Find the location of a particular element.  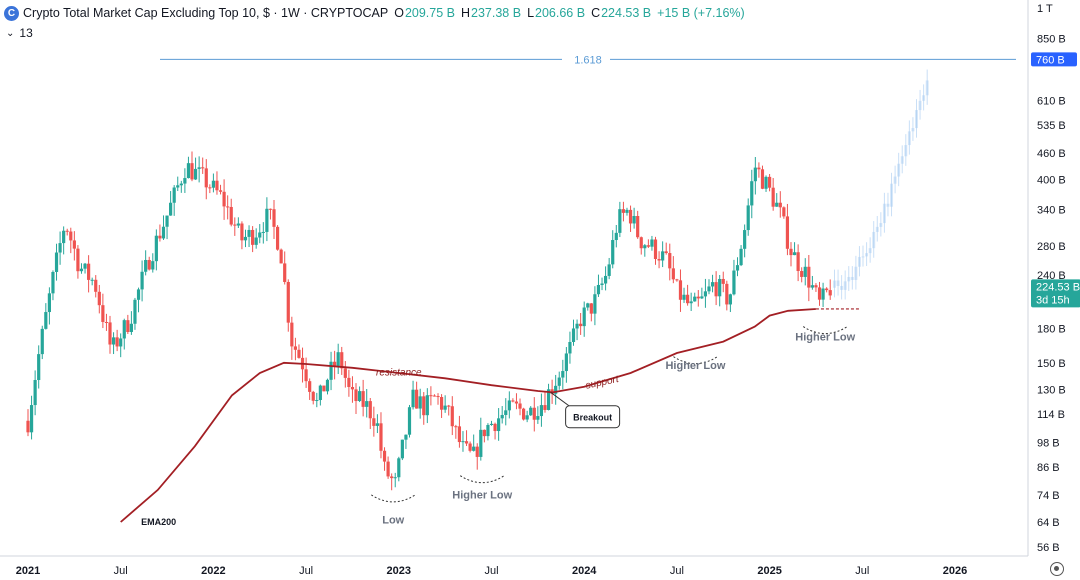

indicators-toggle: ⌄ 13 is located at coordinates (19, 33).